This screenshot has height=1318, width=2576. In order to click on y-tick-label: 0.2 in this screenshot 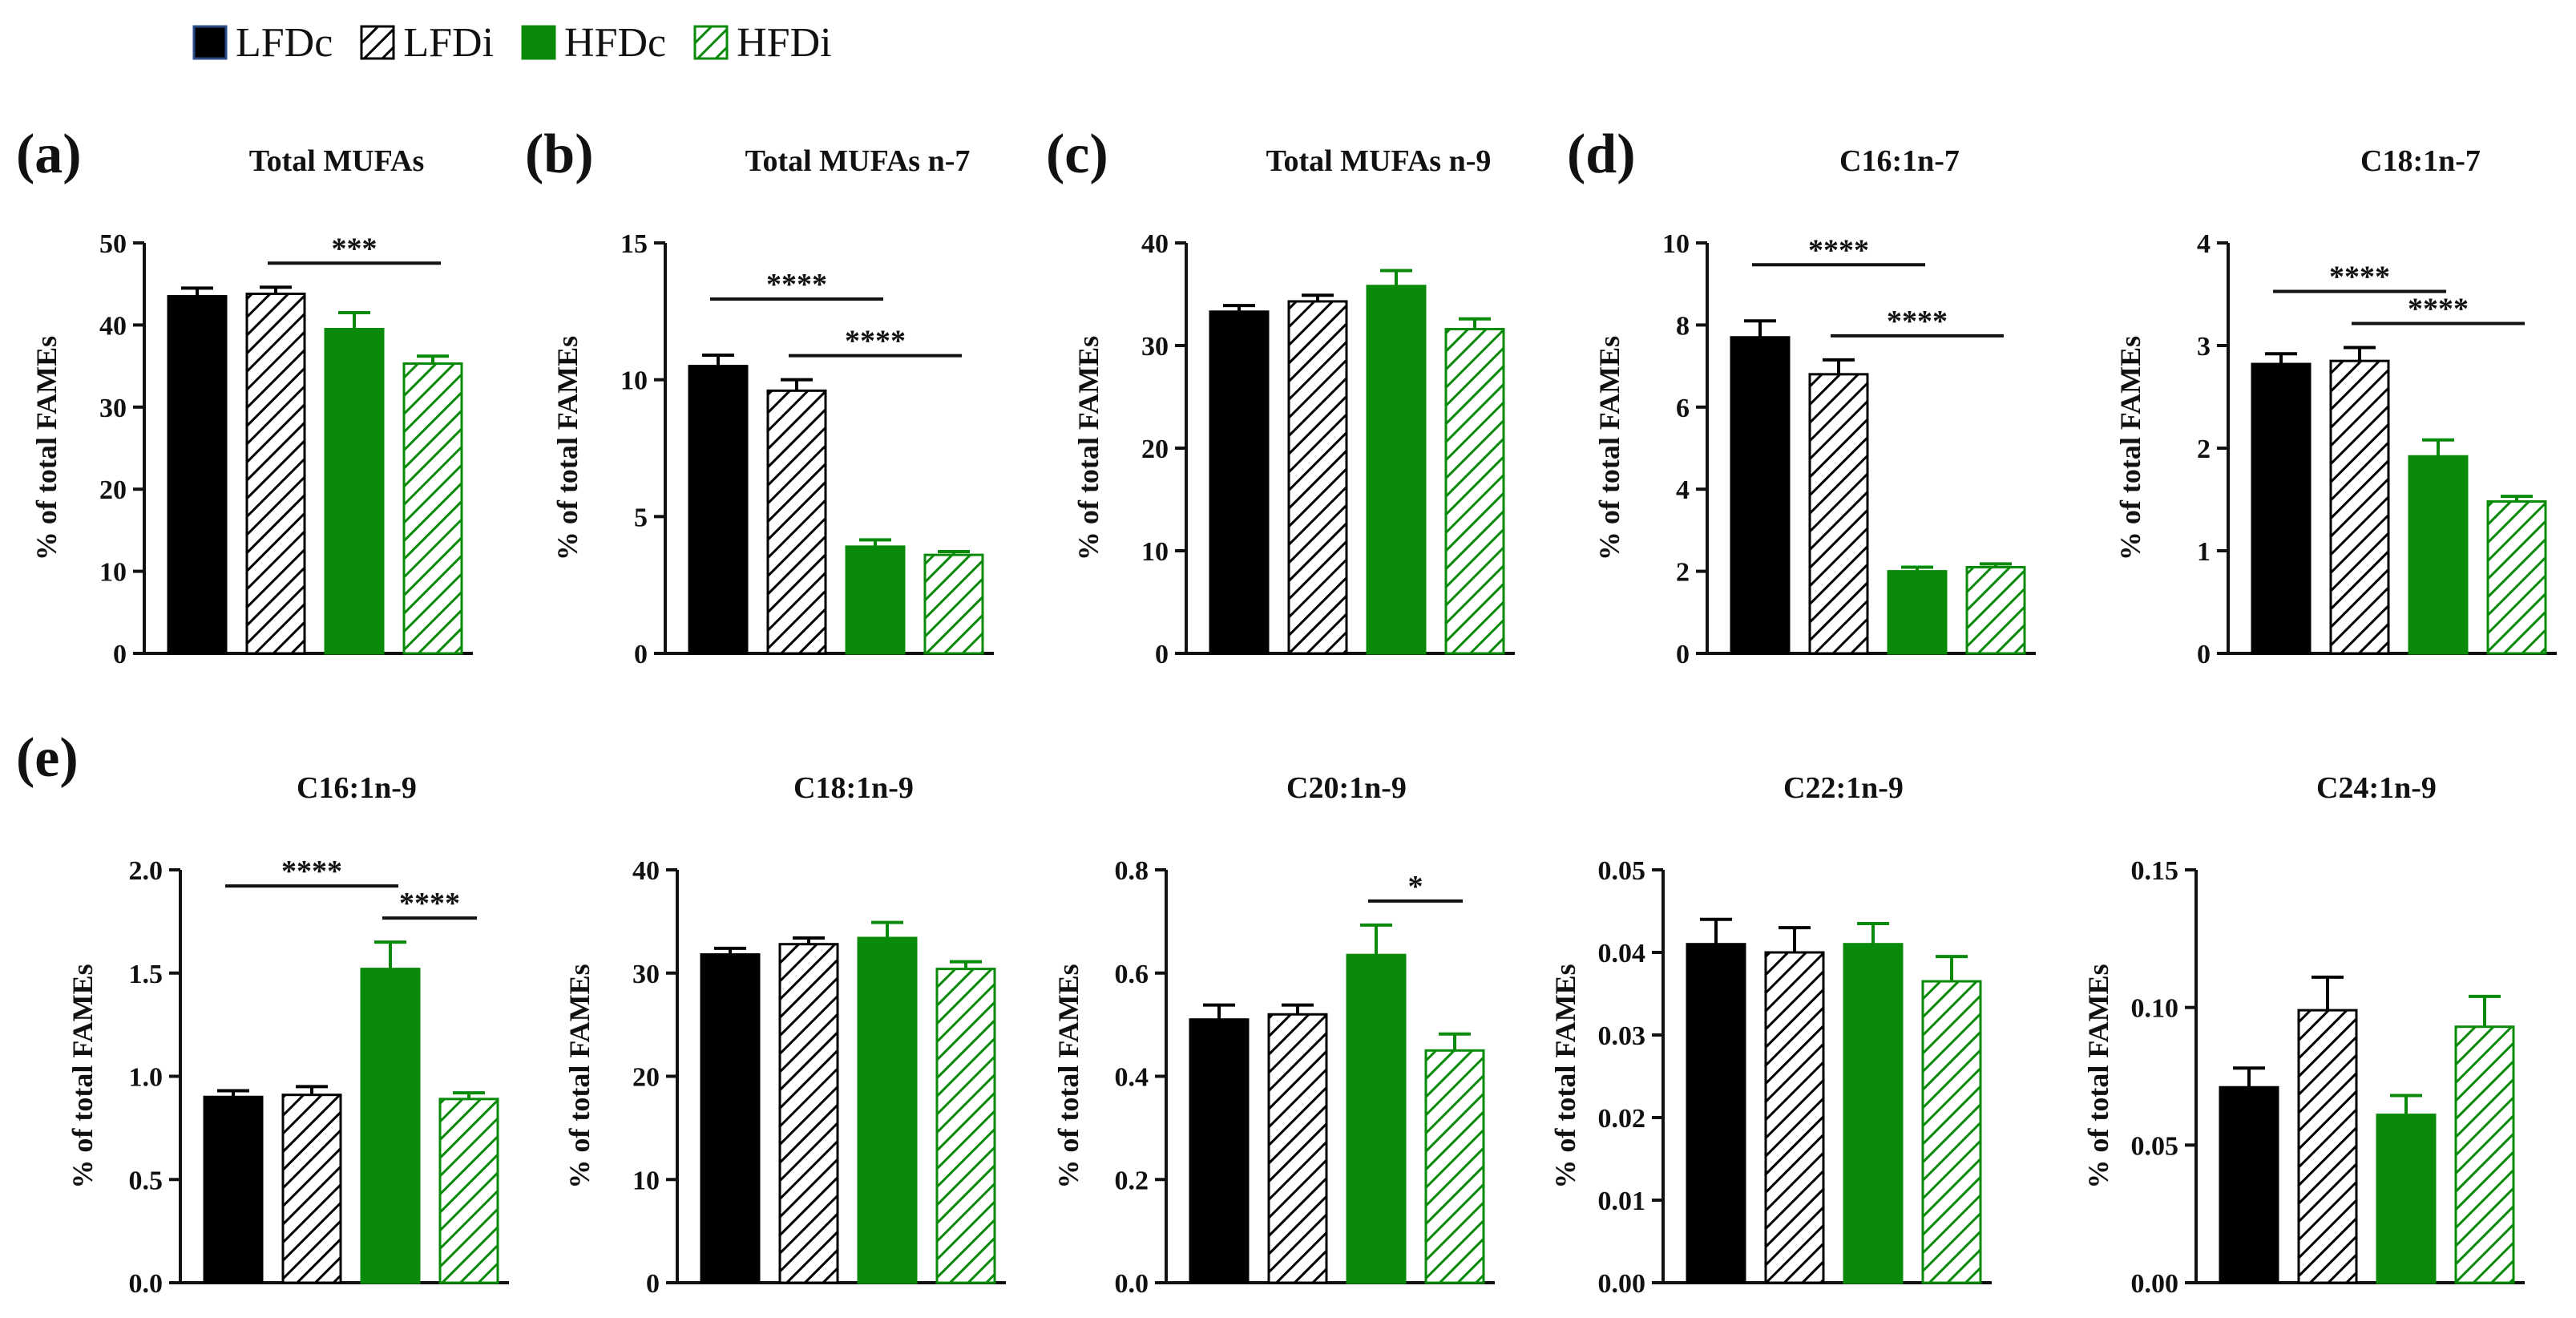, I will do `click(1132, 1180)`.